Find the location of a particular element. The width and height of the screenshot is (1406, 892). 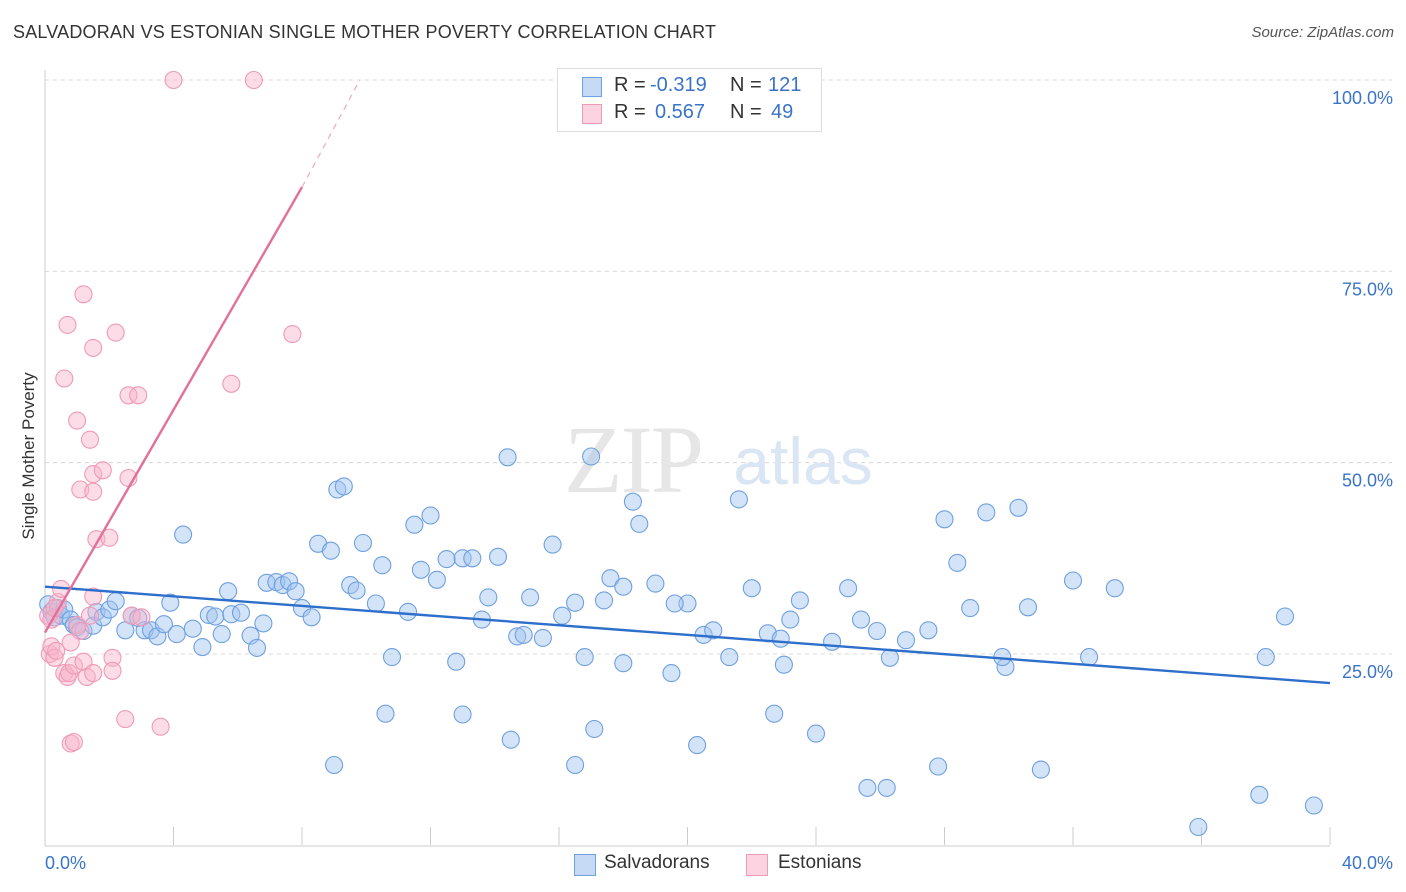

y-axis-label: Single Mother Poverty is located at coordinates (28, 456).